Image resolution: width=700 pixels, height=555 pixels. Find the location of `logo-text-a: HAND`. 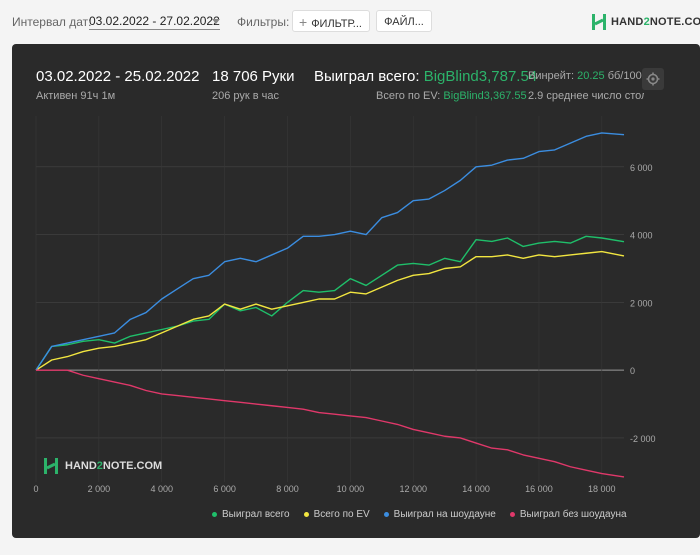

logo-text-a: HAND is located at coordinates (627, 22).